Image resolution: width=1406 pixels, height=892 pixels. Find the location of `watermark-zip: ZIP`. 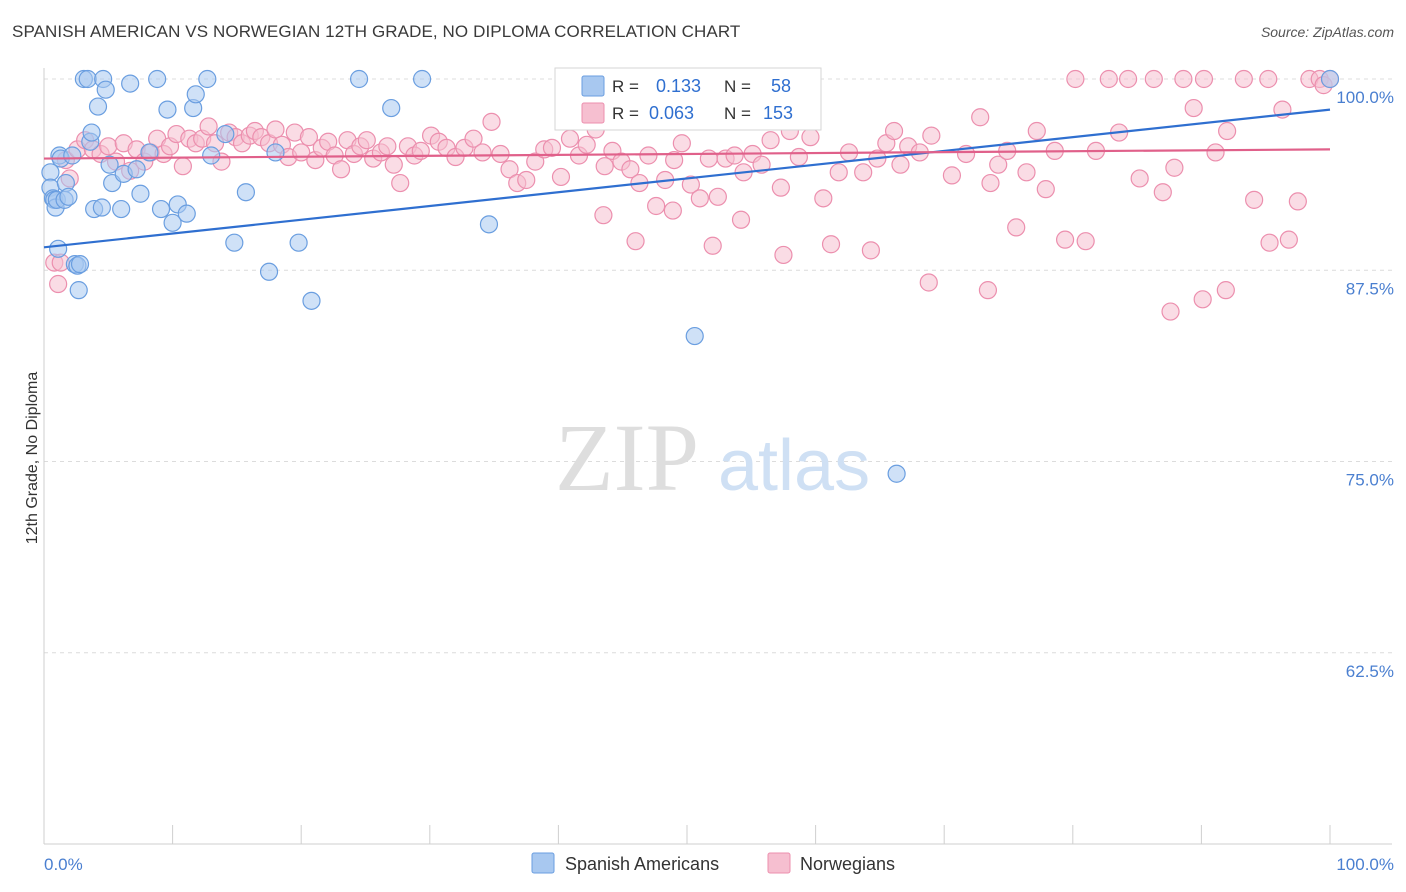

watermark-zip: ZIP is located at coordinates (627, 457).